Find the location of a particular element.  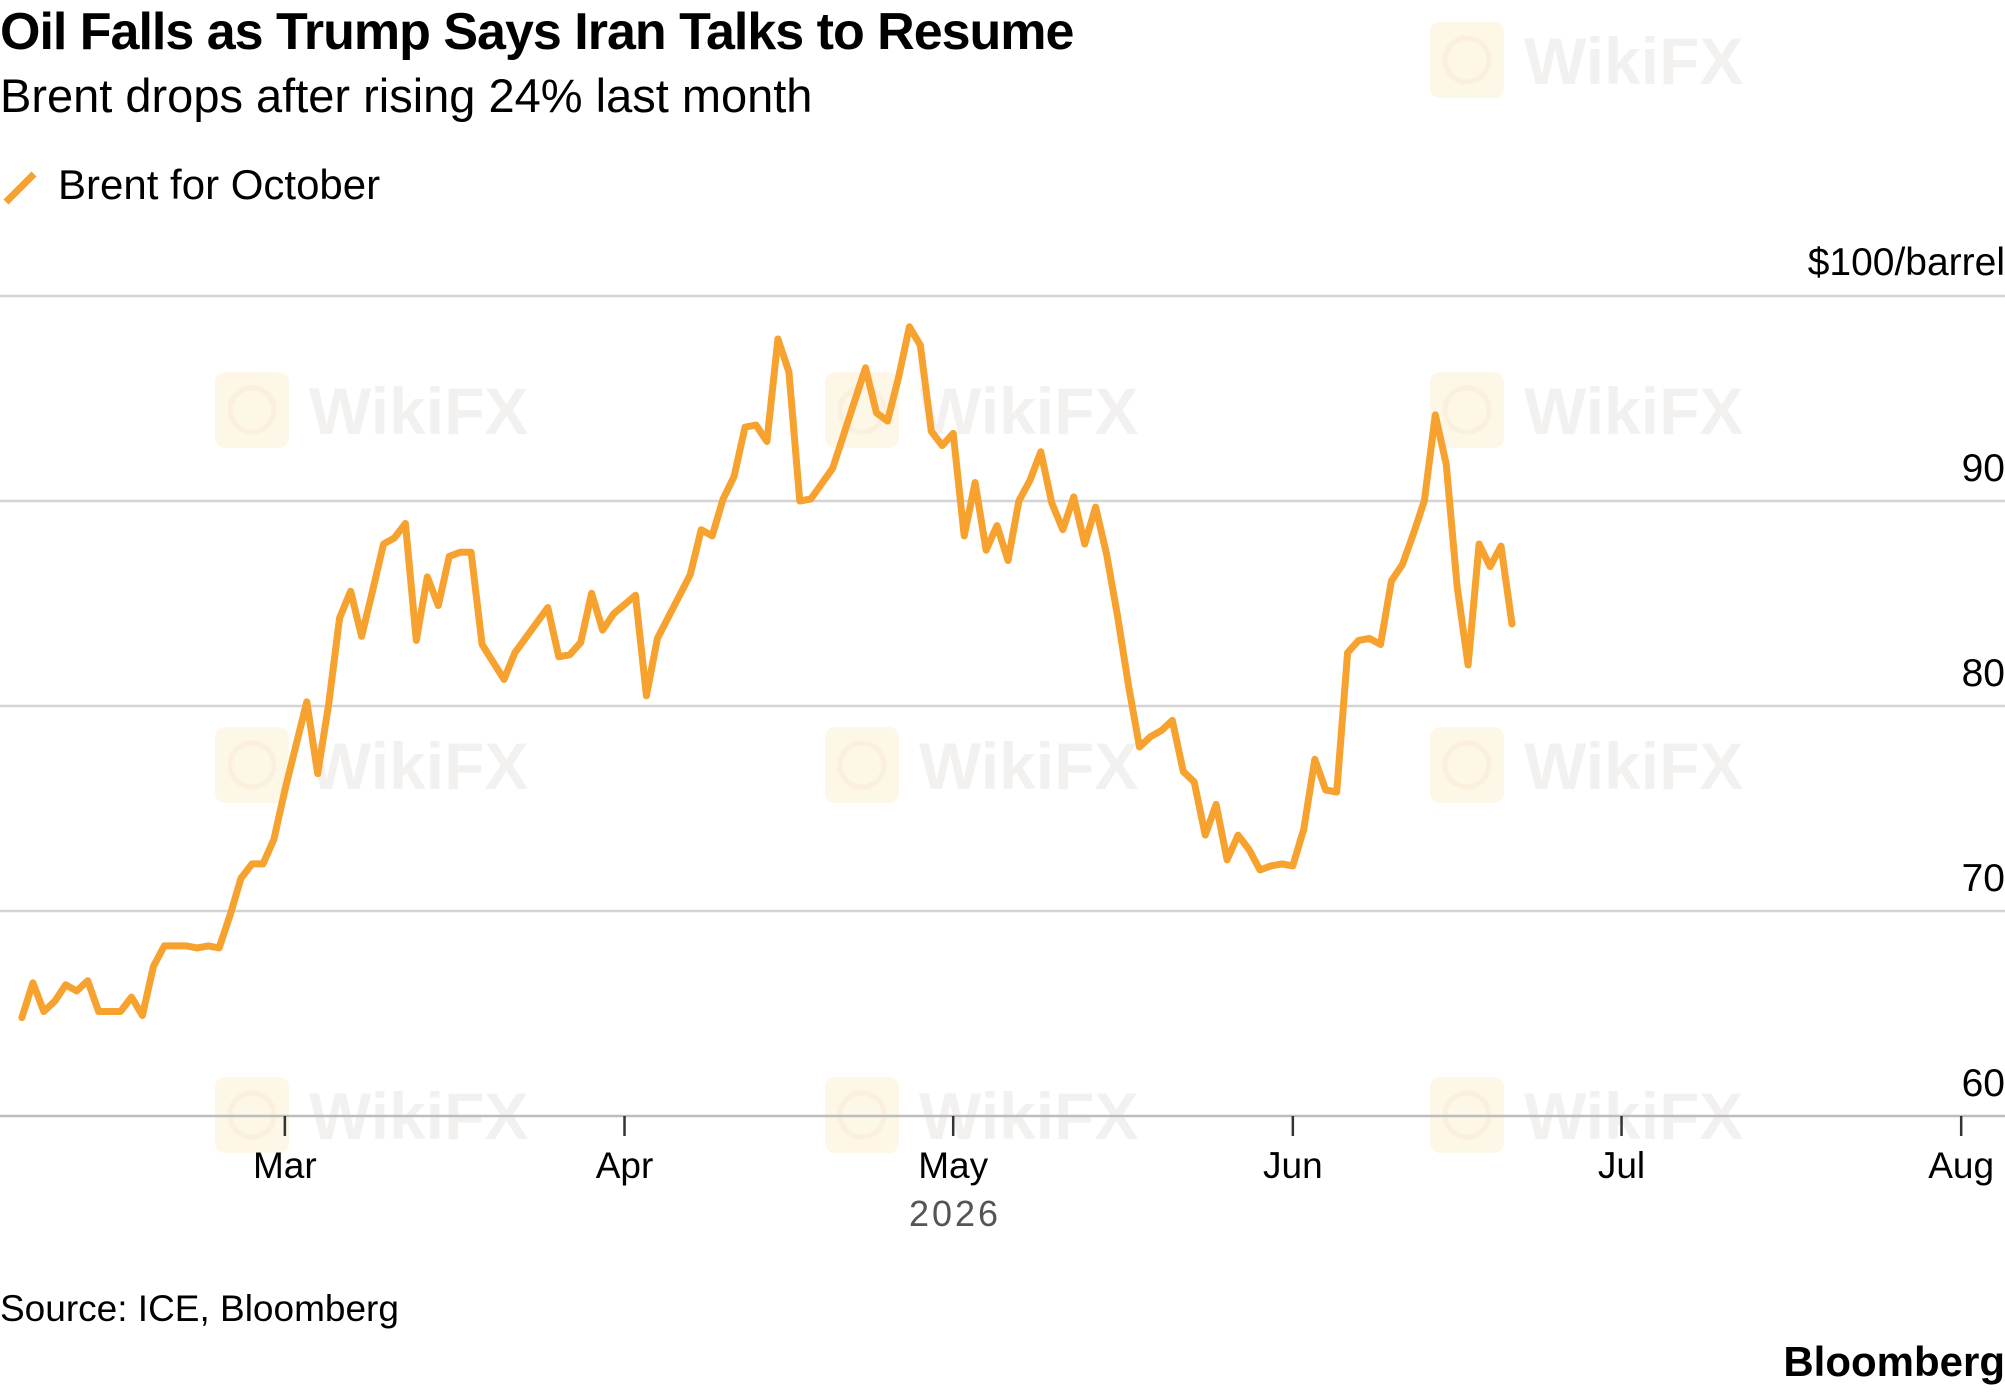

x-tick-label: Apr is located at coordinates (625, 1165).